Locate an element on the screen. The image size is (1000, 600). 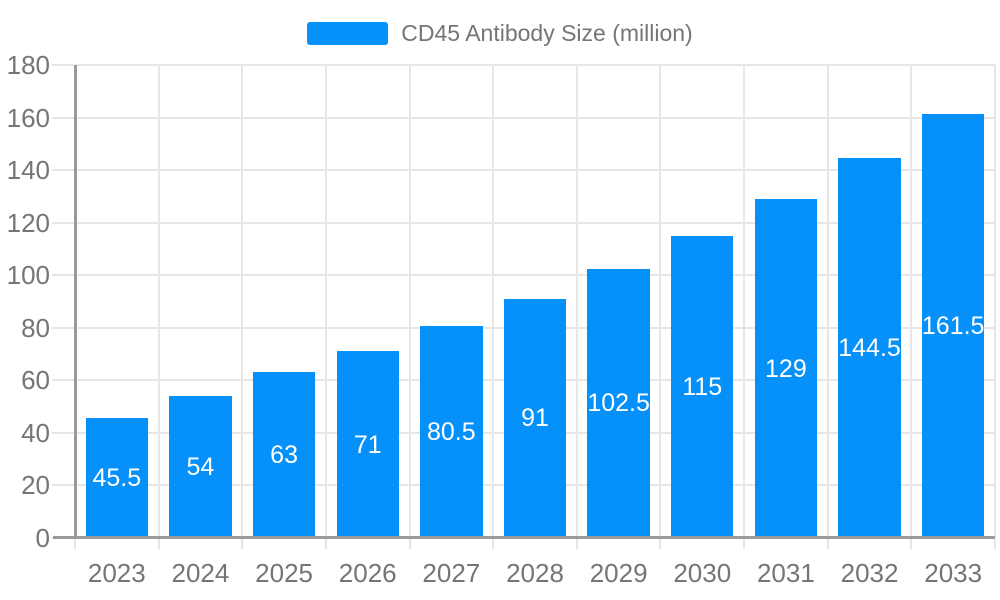
x-axis-tick-label: 2027 is located at coordinates (451, 573).